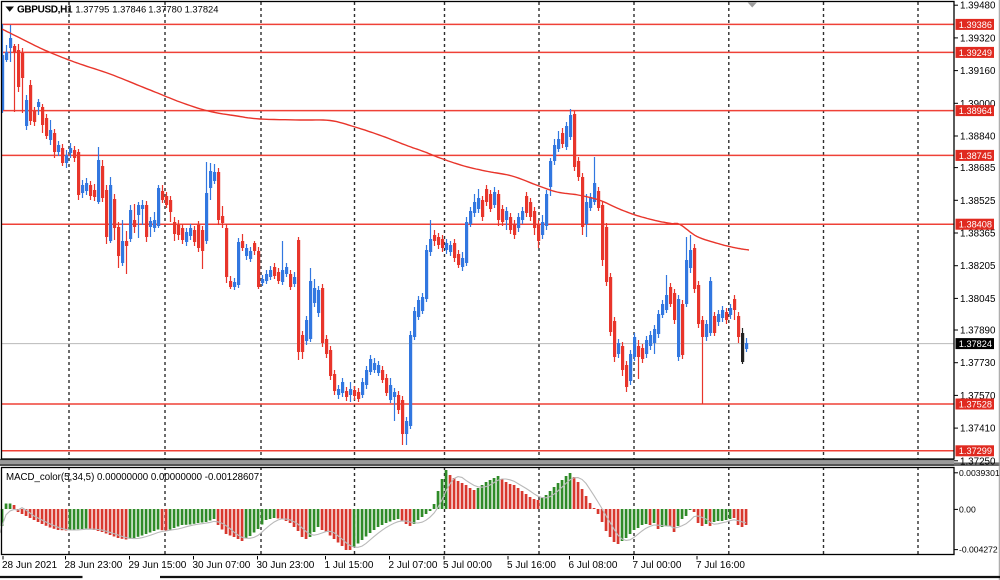 This screenshot has height=580, width=1000. I want to click on svg-text: 1.37730, so click(978, 363).